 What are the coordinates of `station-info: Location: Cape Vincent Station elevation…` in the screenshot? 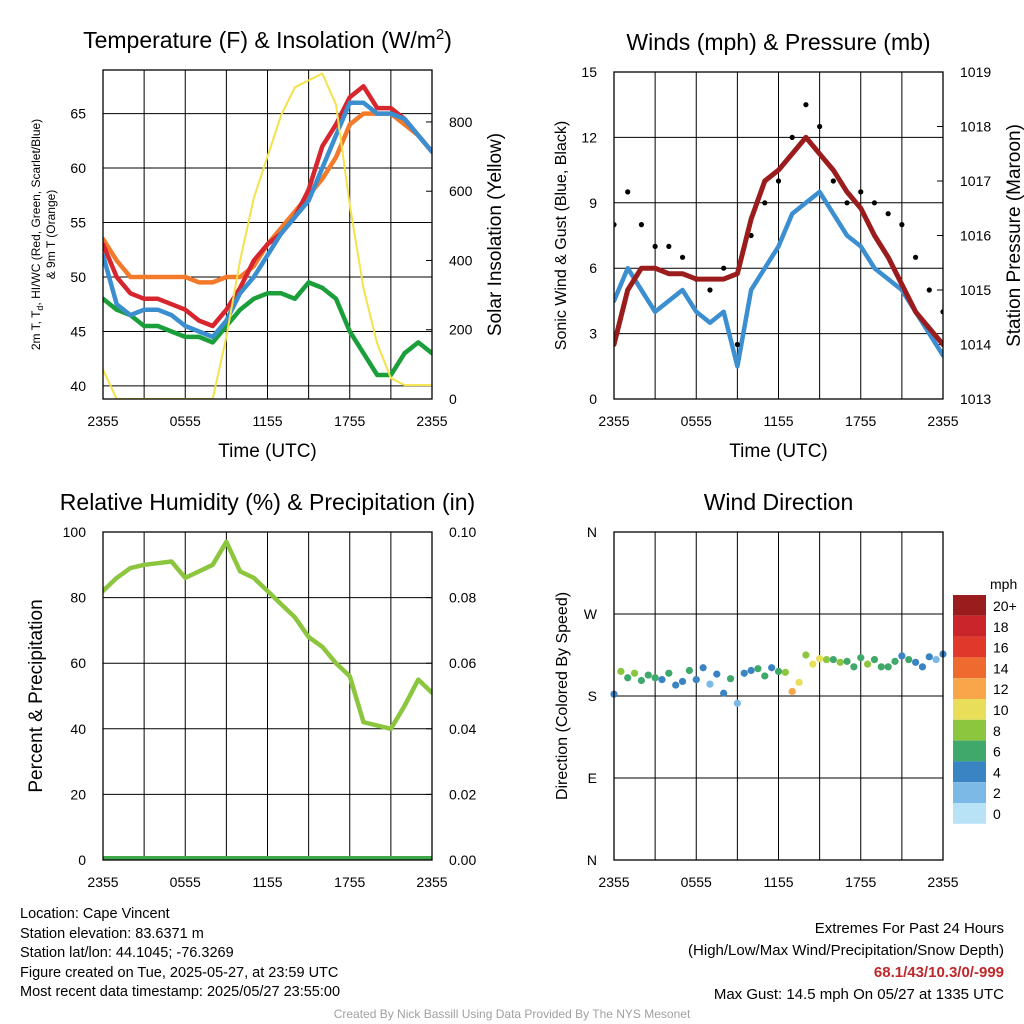 It's located at (180, 954).